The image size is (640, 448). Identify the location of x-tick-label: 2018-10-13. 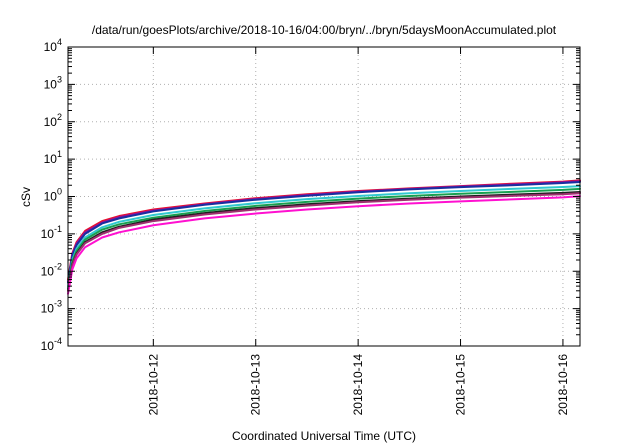
(256, 385).